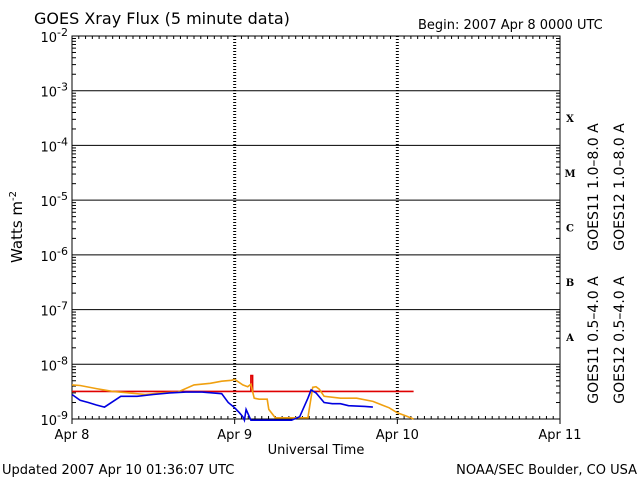  What do you see at coordinates (72, 435) in the screenshot?
I see `x-tick-label: Apr 8` at bounding box center [72, 435].